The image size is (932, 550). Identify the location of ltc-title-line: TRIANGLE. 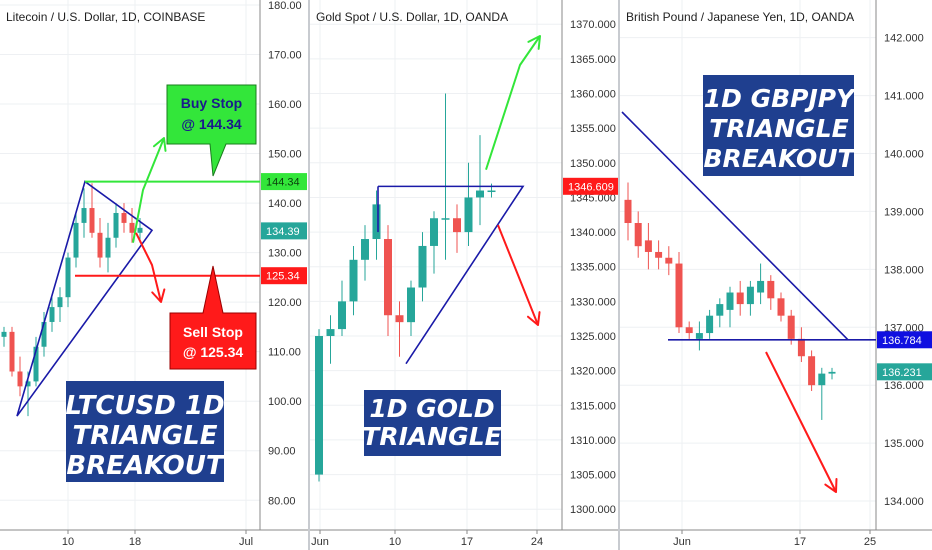
(145, 436).